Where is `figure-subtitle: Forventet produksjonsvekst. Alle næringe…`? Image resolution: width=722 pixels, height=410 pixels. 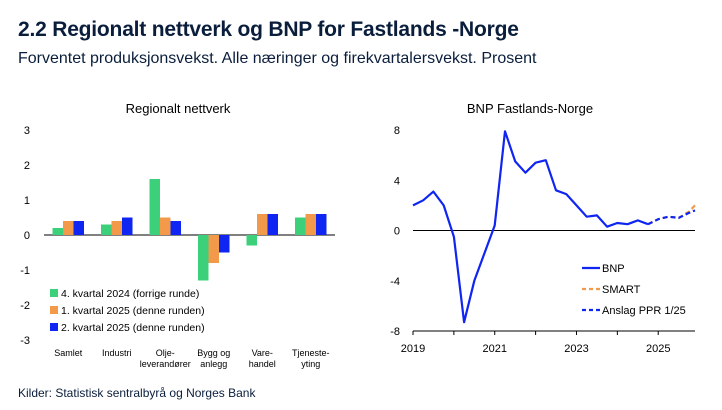 figure-subtitle: Forventet produksjonsvekst. Alle næringe… is located at coordinates (277, 58).